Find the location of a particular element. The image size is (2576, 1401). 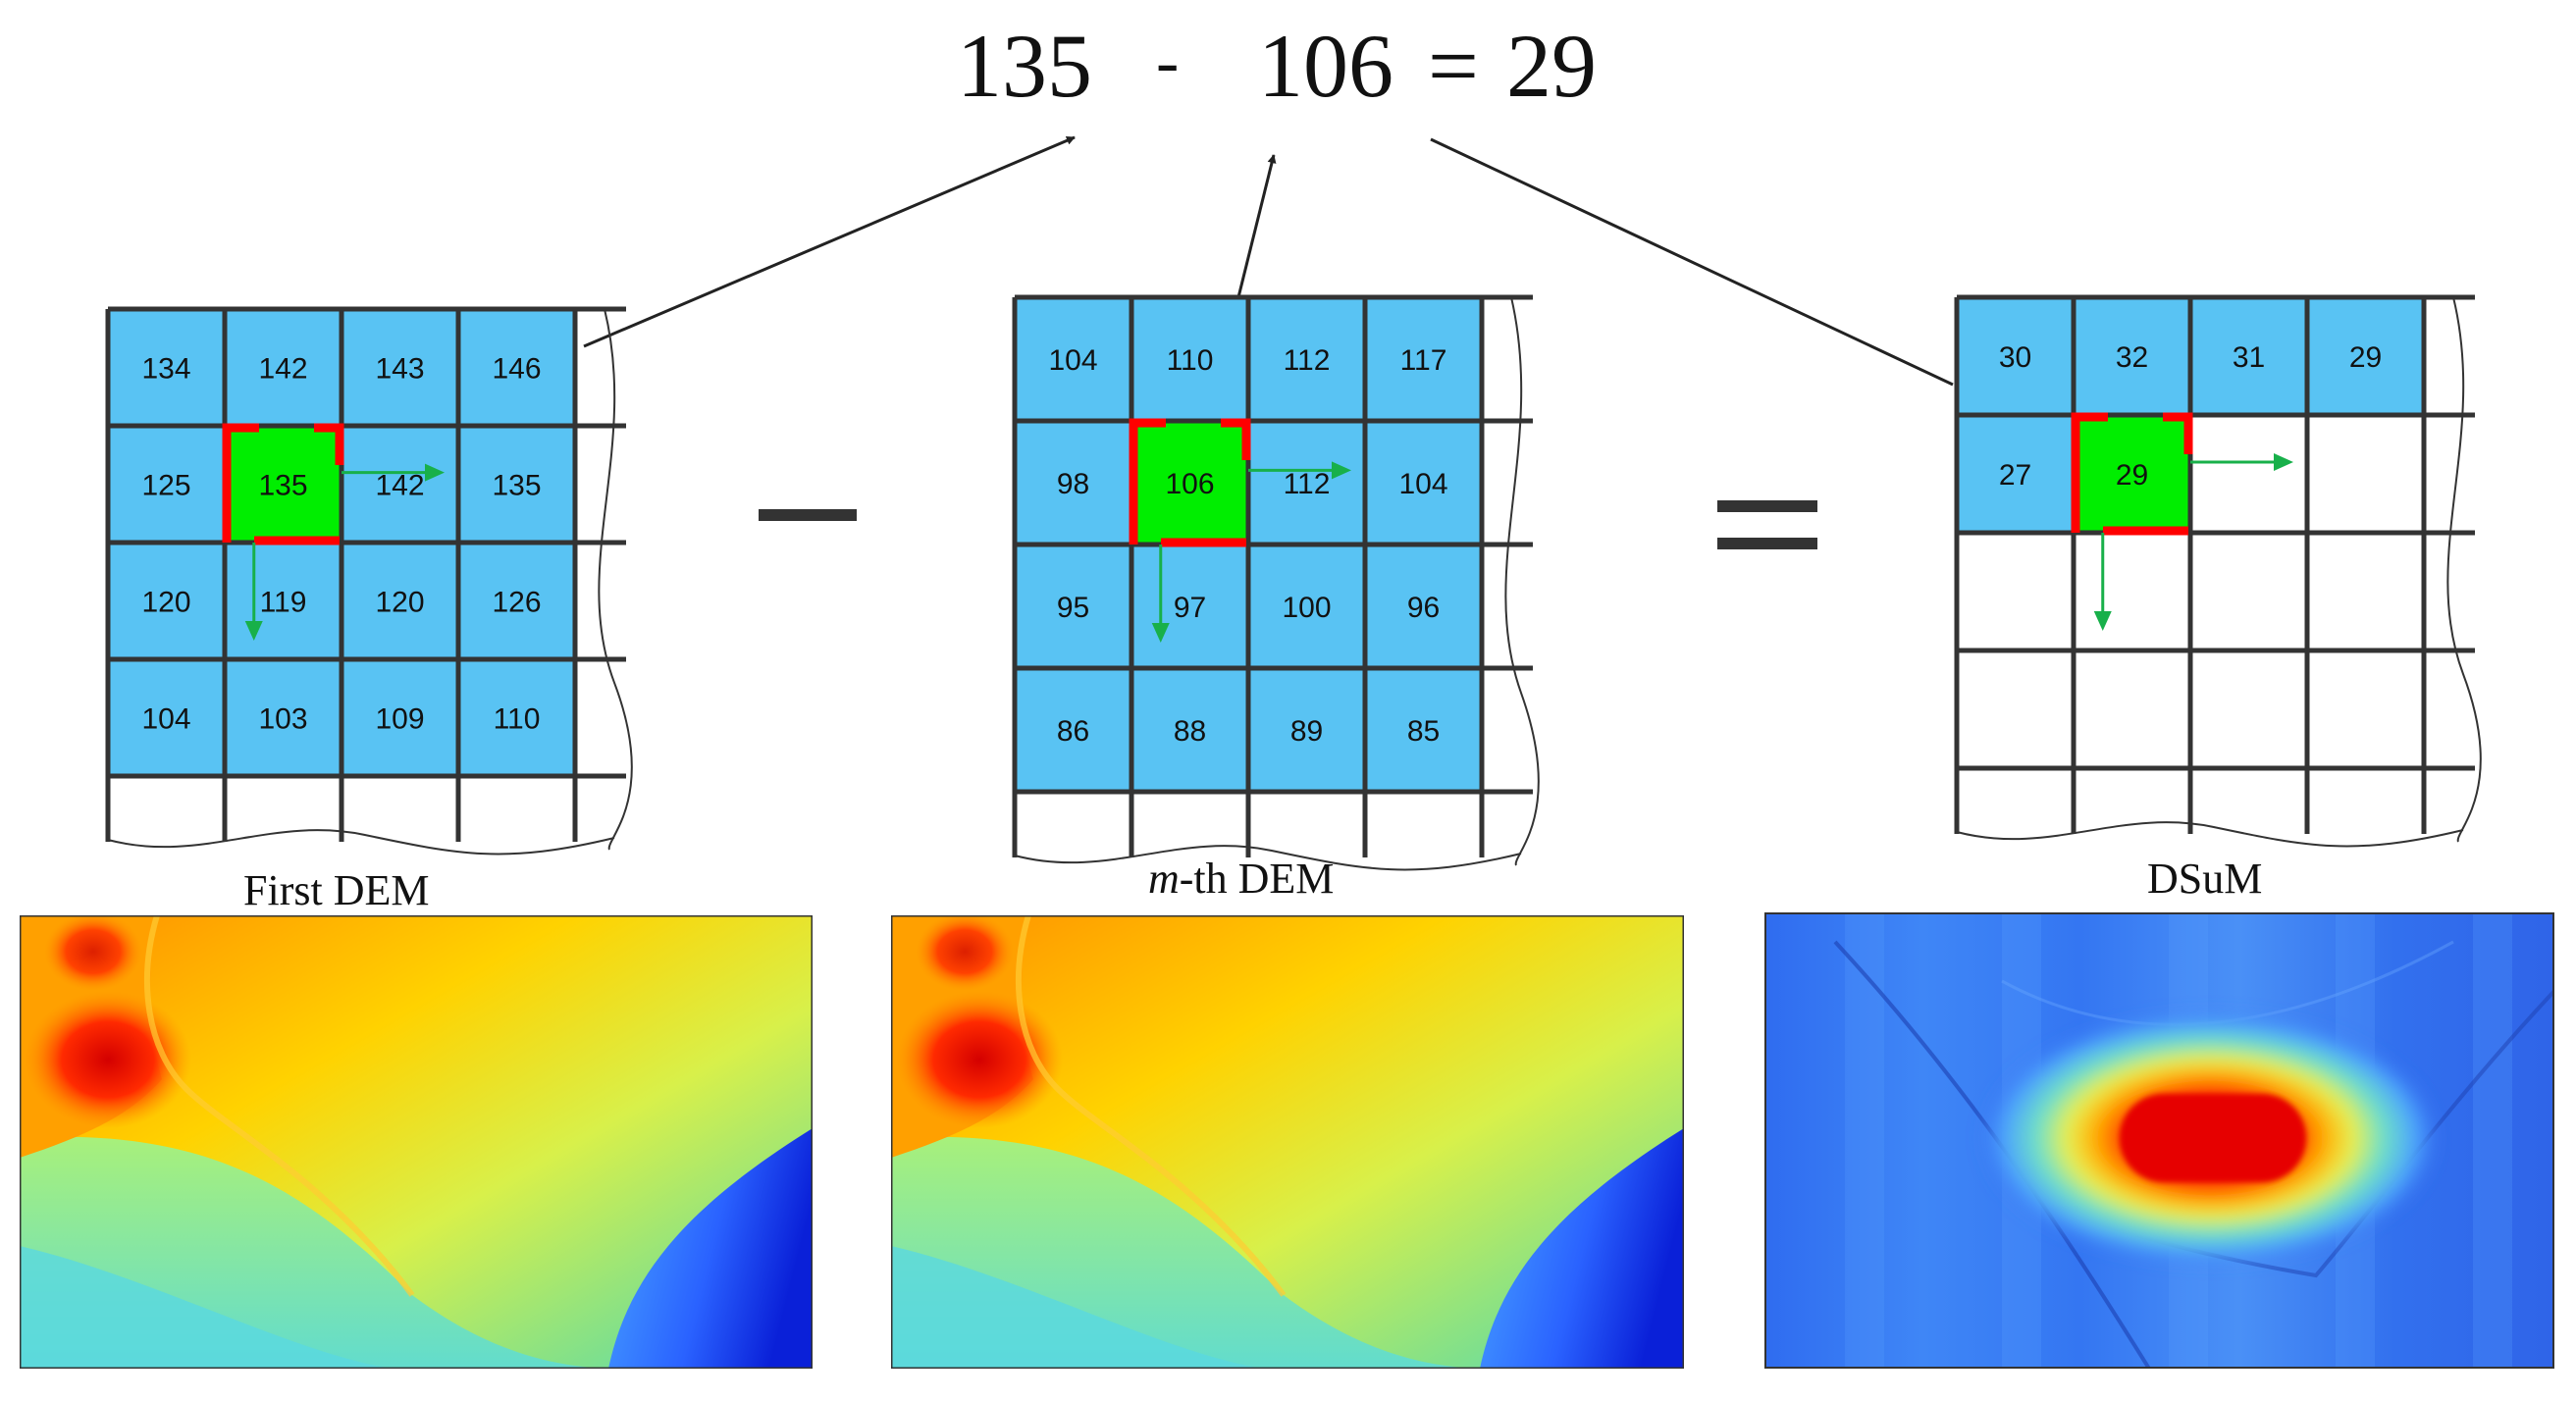

cell-value: 29 is located at coordinates (2132, 475).